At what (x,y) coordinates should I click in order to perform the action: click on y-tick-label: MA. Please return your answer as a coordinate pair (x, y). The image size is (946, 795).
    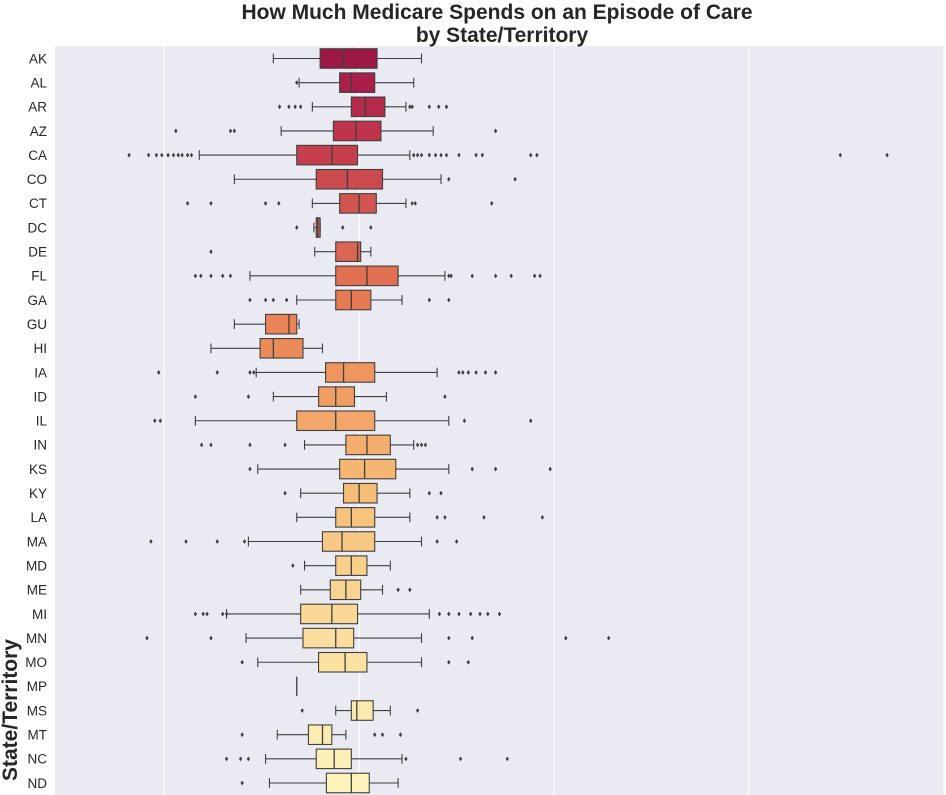
    Looking at the image, I should click on (37, 541).